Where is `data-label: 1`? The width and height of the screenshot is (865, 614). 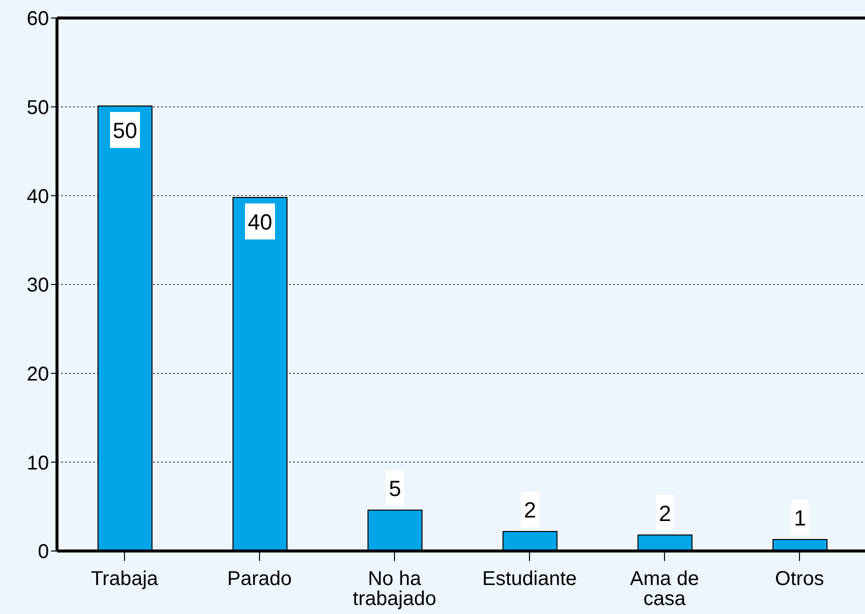 data-label: 1 is located at coordinates (800, 517).